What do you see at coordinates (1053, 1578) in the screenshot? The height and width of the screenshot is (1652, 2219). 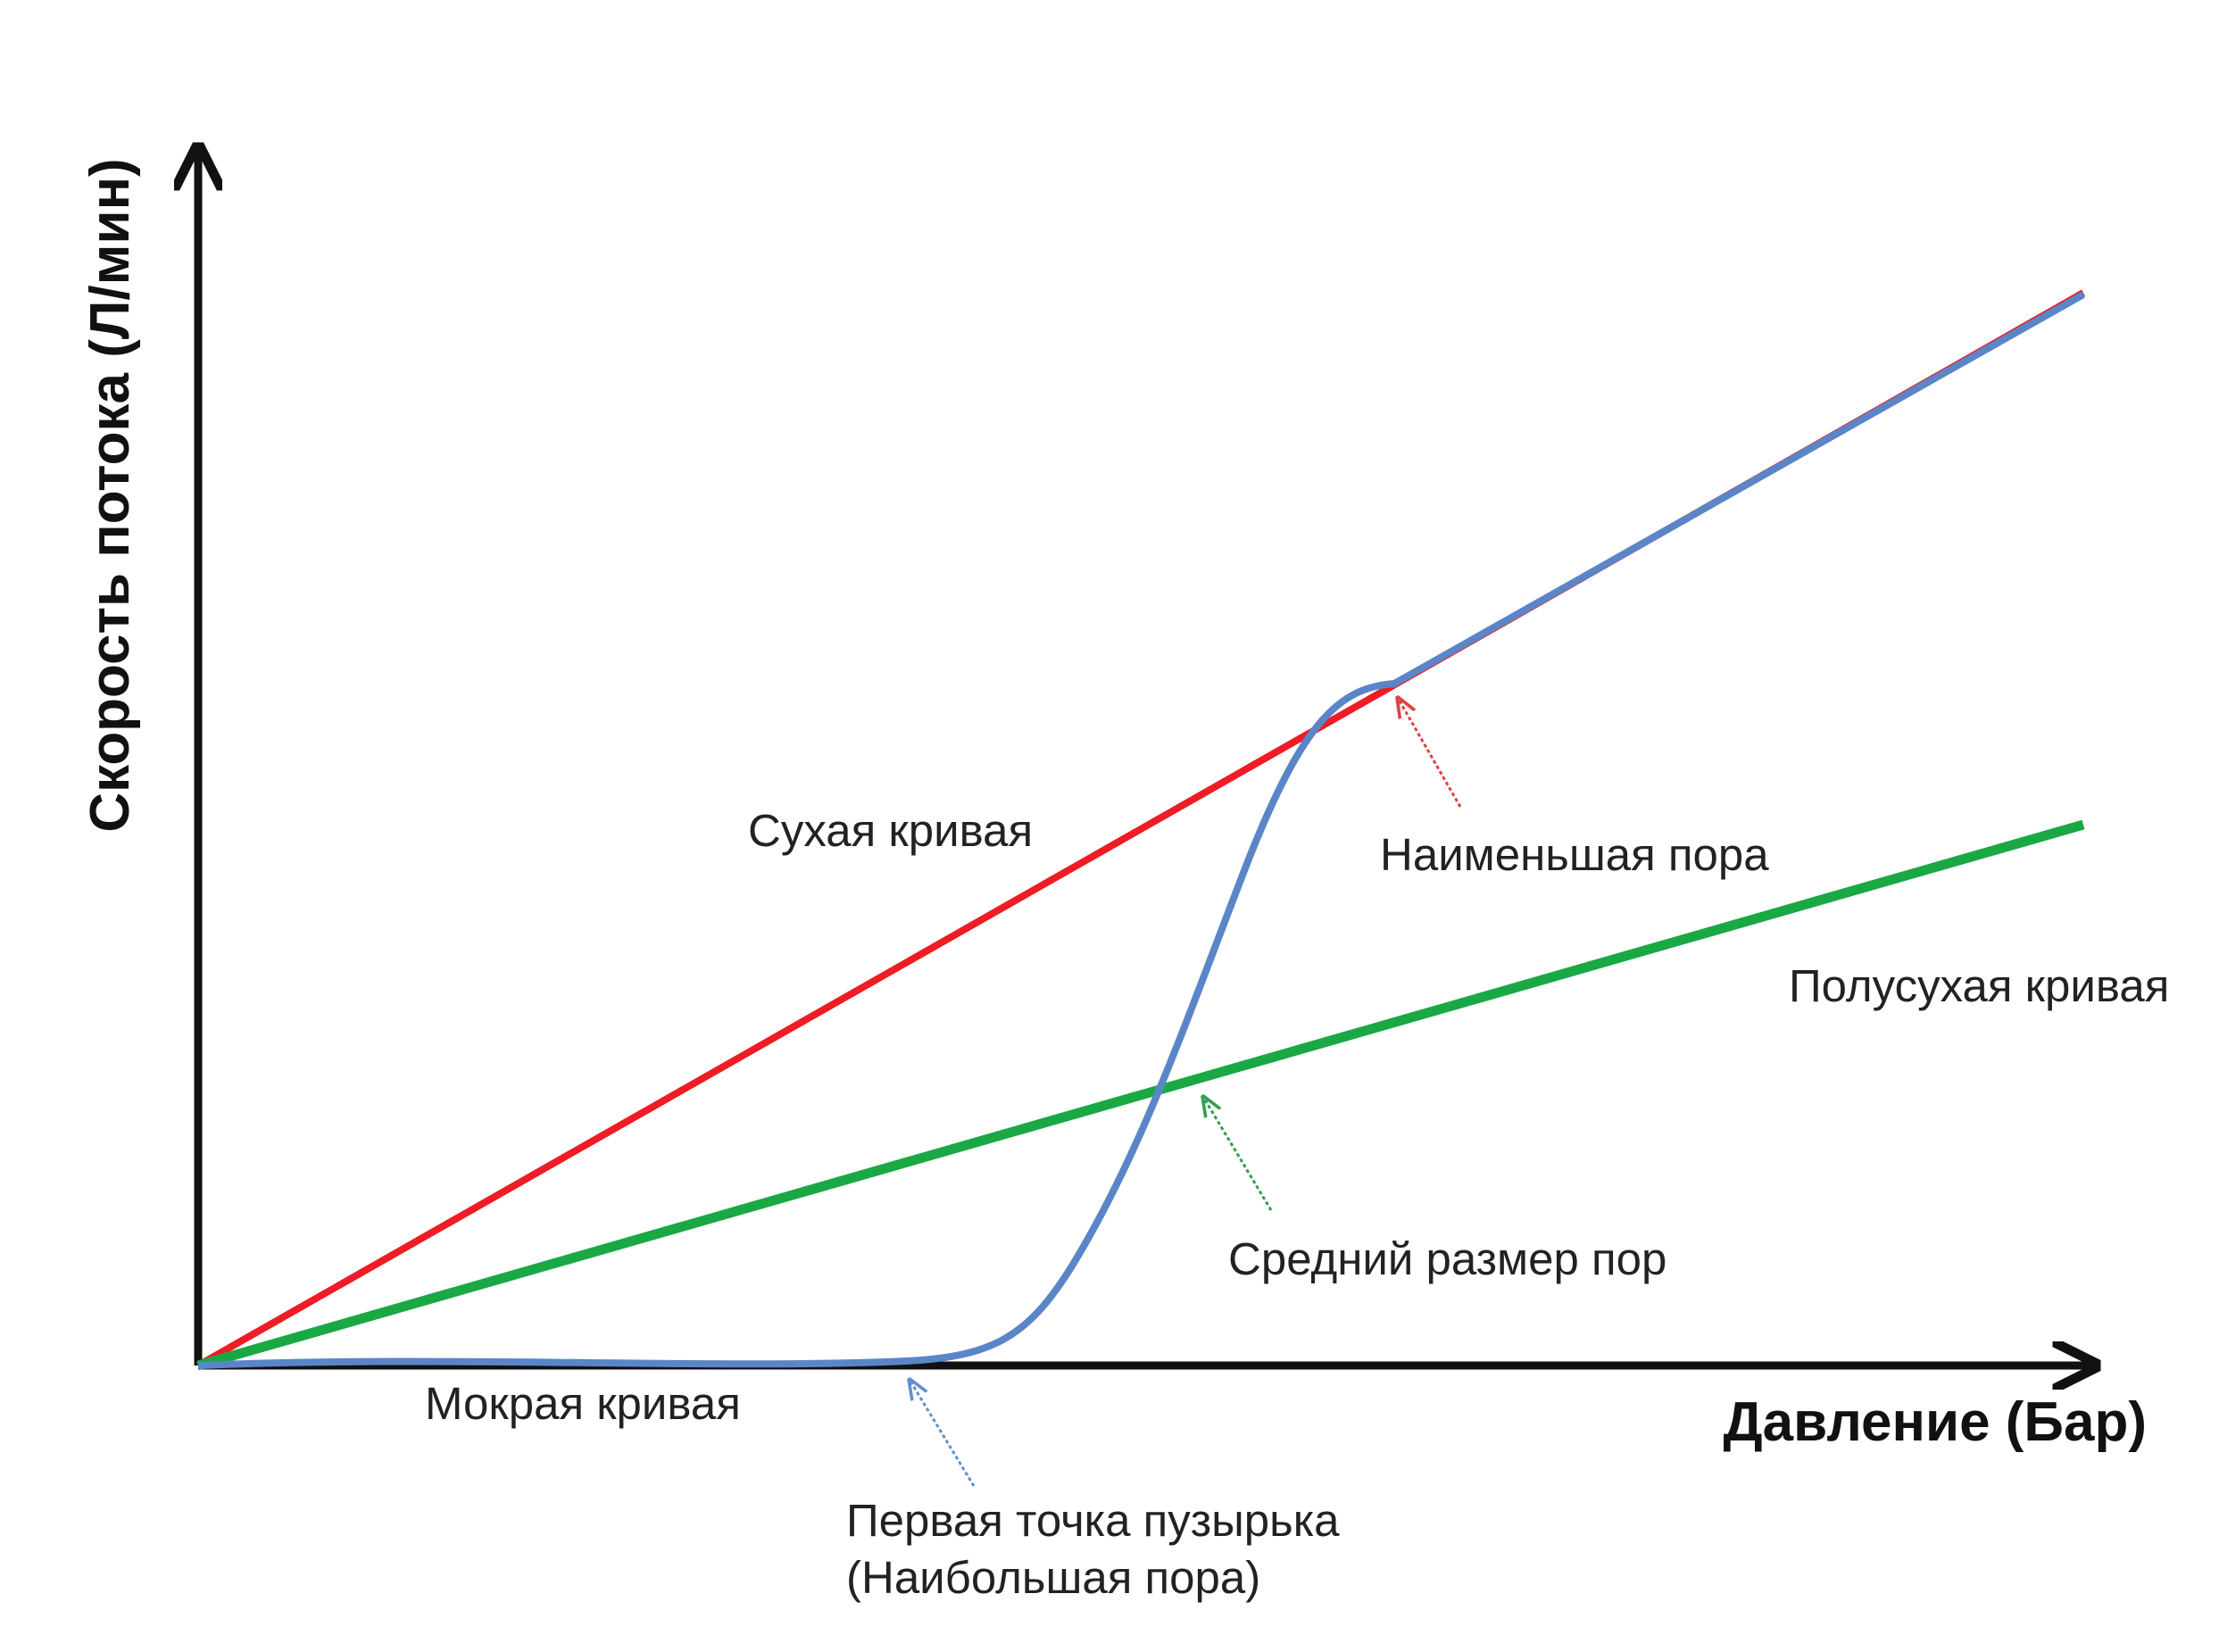 I see `annotation: (Наибольшая пора)` at bounding box center [1053, 1578].